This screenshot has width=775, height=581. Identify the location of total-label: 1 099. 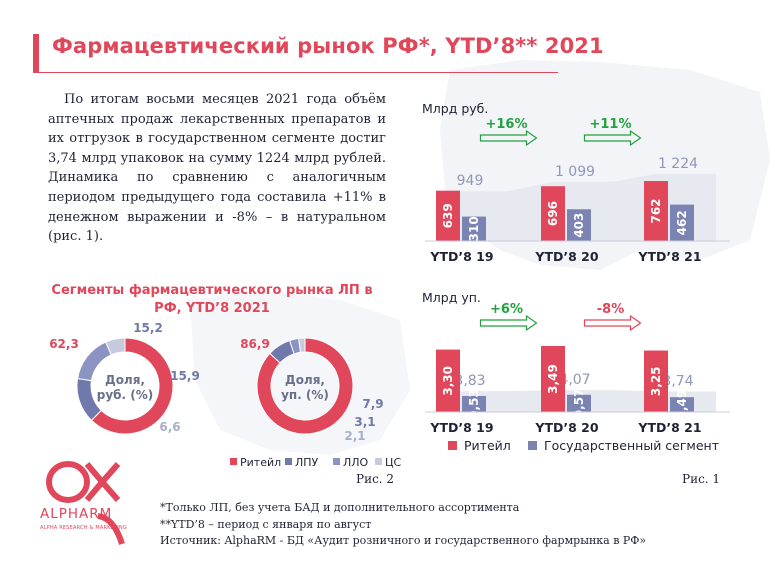
(575, 172).